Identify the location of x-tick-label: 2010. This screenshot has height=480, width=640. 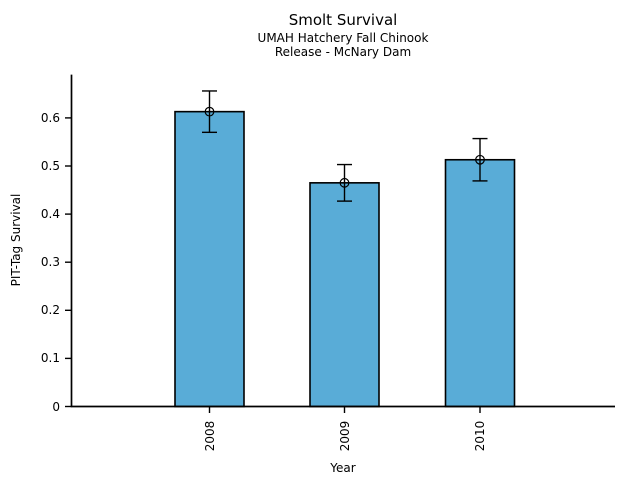
(480, 436).